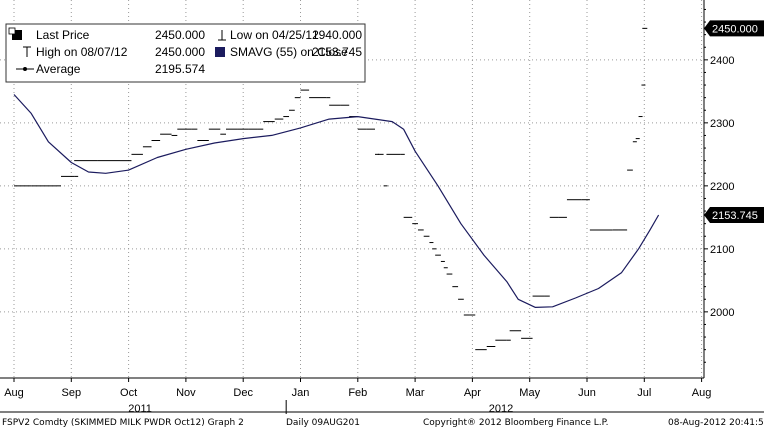 The width and height of the screenshot is (764, 431). I want to click on x-tick-label-month: Apr, so click(472, 393).